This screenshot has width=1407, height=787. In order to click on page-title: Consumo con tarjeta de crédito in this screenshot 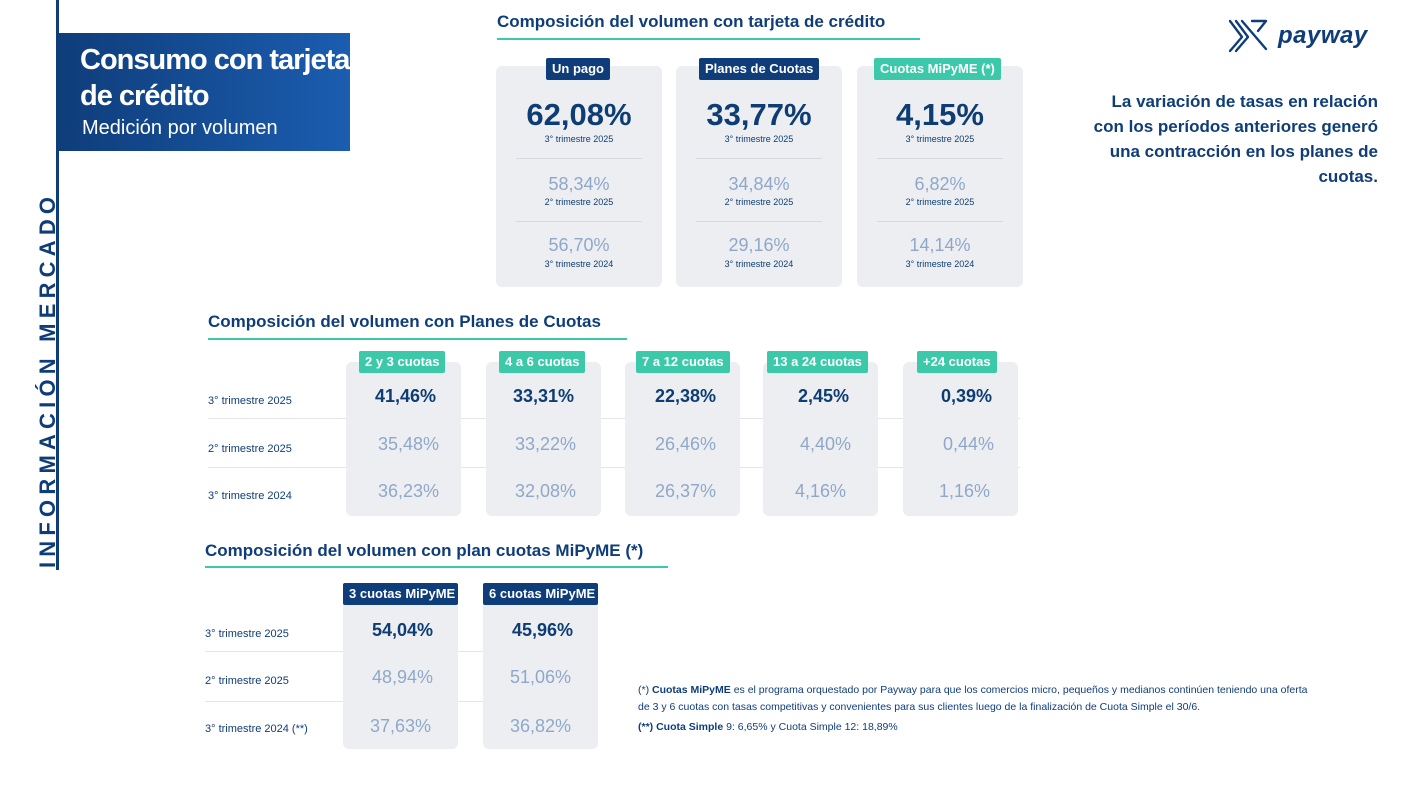, I will do `click(215, 78)`.